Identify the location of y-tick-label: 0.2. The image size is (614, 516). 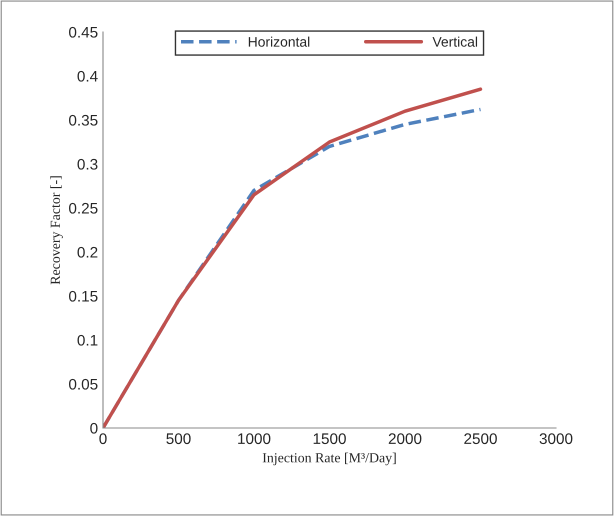
(88, 252).